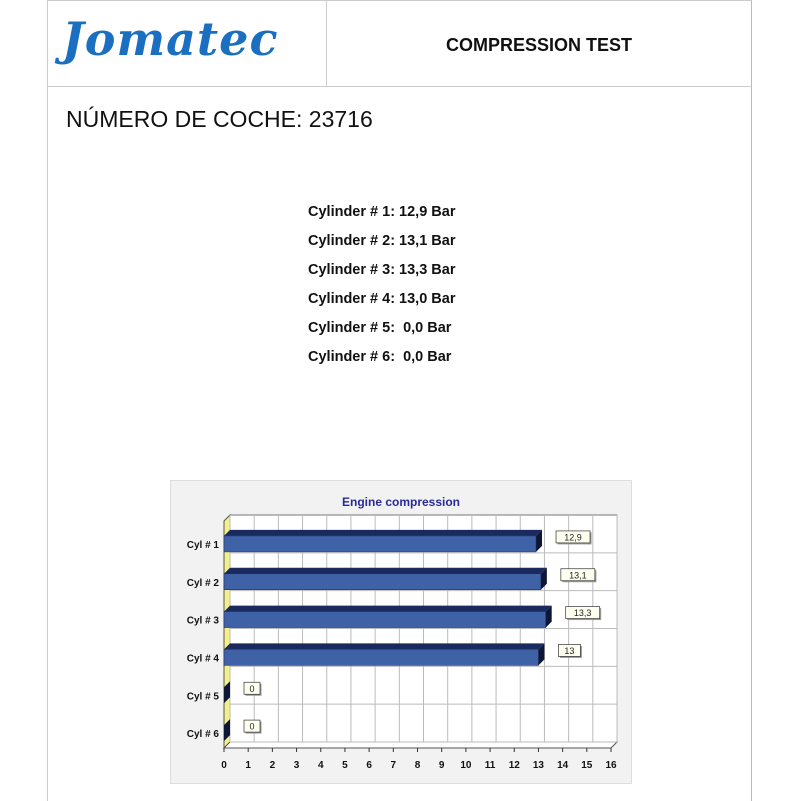 This screenshot has height=801, width=800. I want to click on x-tick-label: 14, so click(563, 765).